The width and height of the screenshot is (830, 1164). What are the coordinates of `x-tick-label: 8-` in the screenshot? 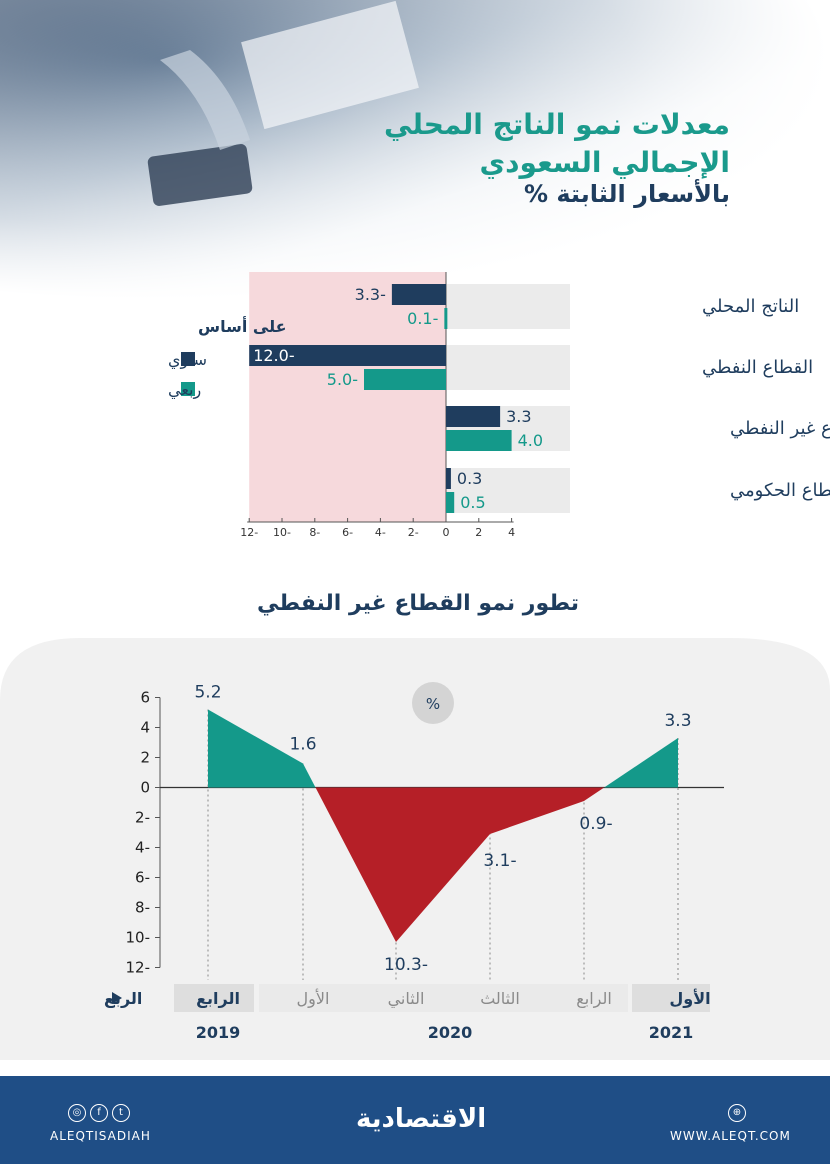 It's located at (314, 532).